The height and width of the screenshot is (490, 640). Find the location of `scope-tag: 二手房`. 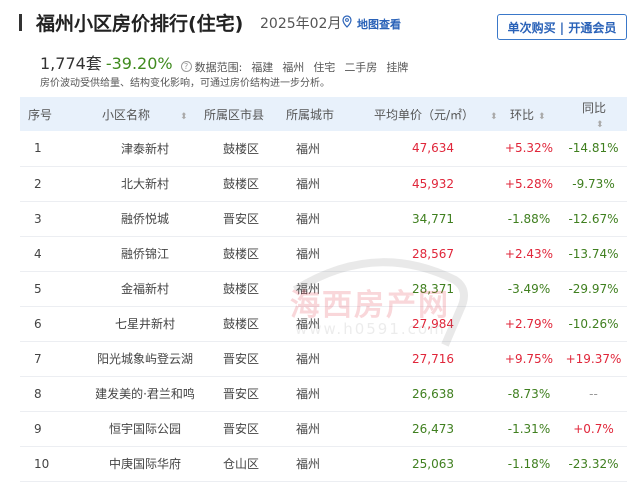

scope-tag: 二手房 is located at coordinates (361, 67).